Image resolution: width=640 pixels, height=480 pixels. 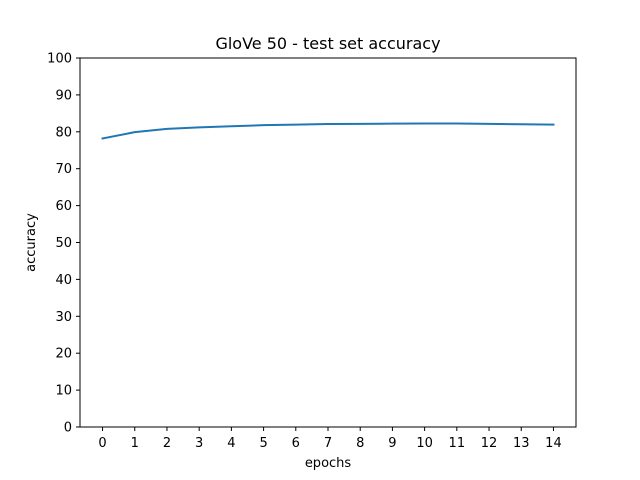 I want to click on x-tick-label: 8, so click(x=360, y=443).